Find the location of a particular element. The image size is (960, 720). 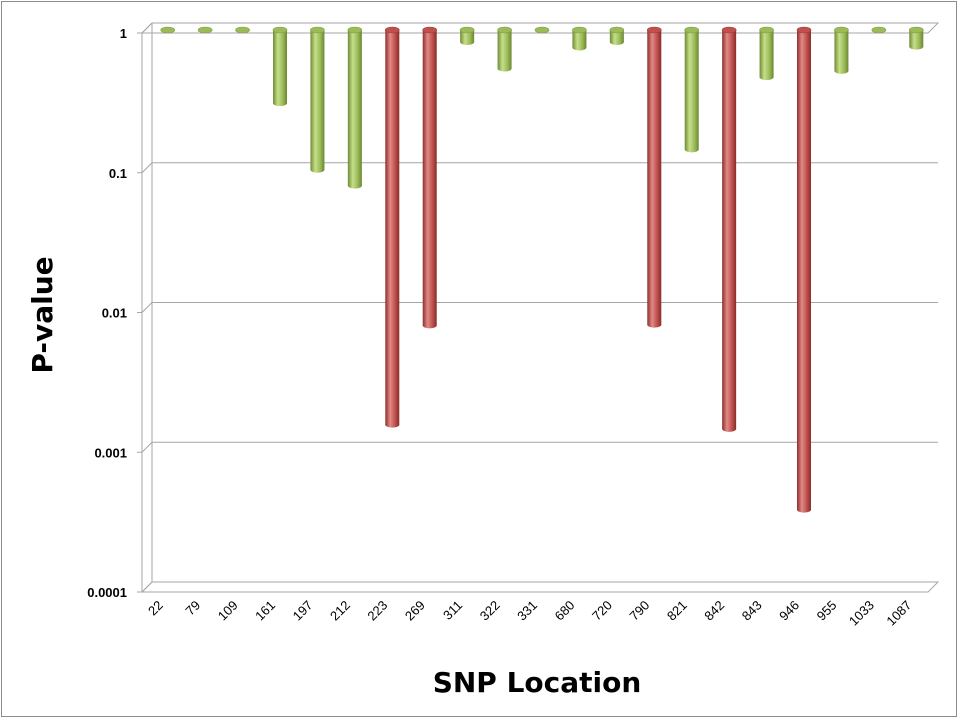

x-tick-label: 331 is located at coordinates (527, 611).